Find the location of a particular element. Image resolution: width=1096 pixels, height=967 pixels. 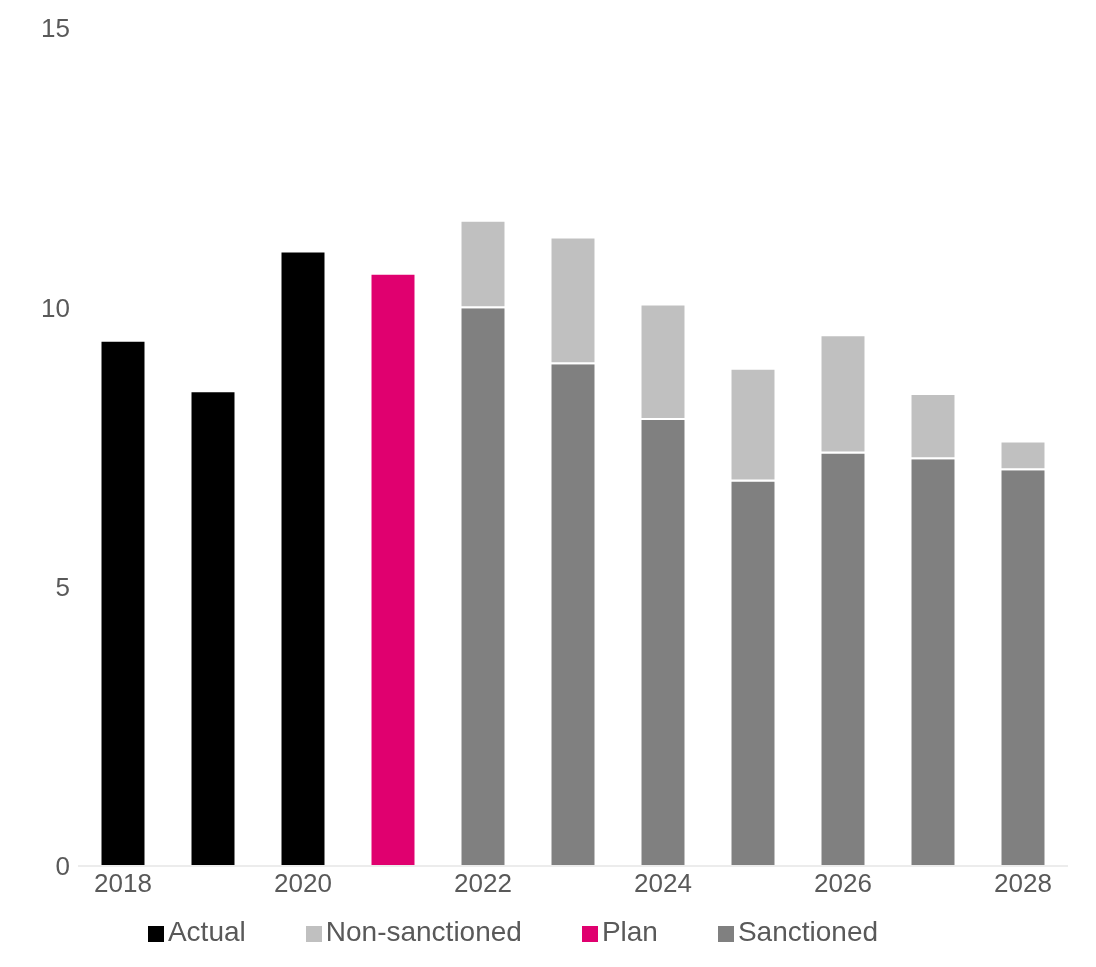

y-tick-label: 15 is located at coordinates (55, 28).